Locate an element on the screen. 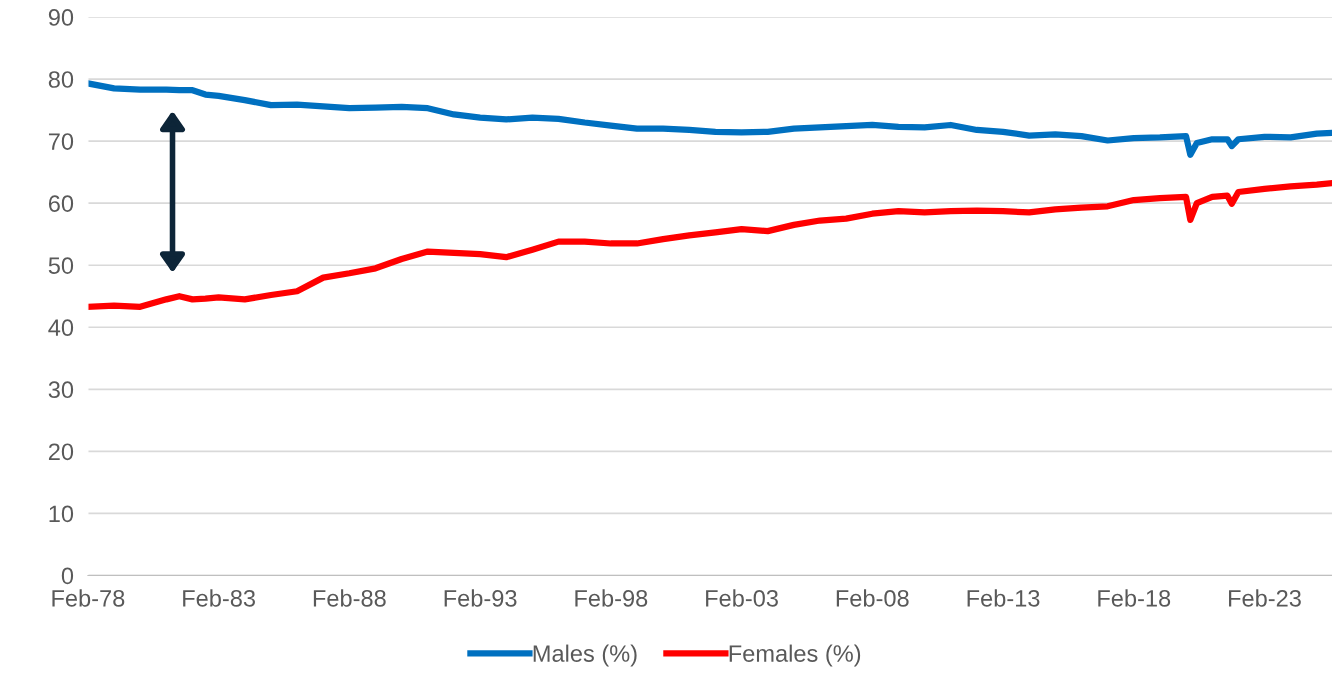  y-tick-label: 60 is located at coordinates (61, 203).